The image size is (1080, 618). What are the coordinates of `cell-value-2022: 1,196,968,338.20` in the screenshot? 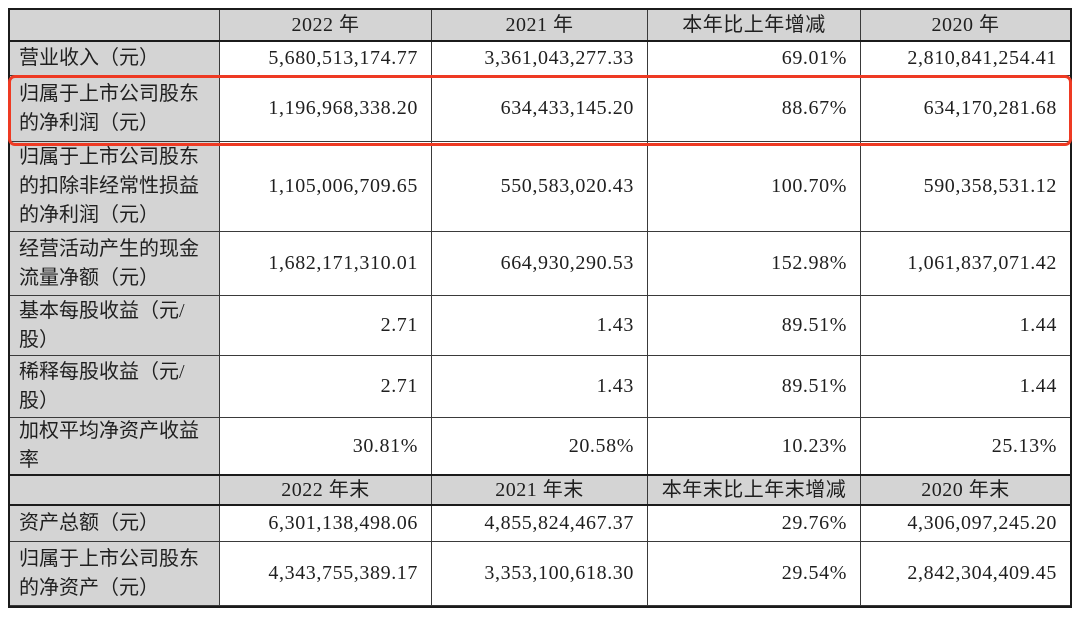 It's located at (326, 108).